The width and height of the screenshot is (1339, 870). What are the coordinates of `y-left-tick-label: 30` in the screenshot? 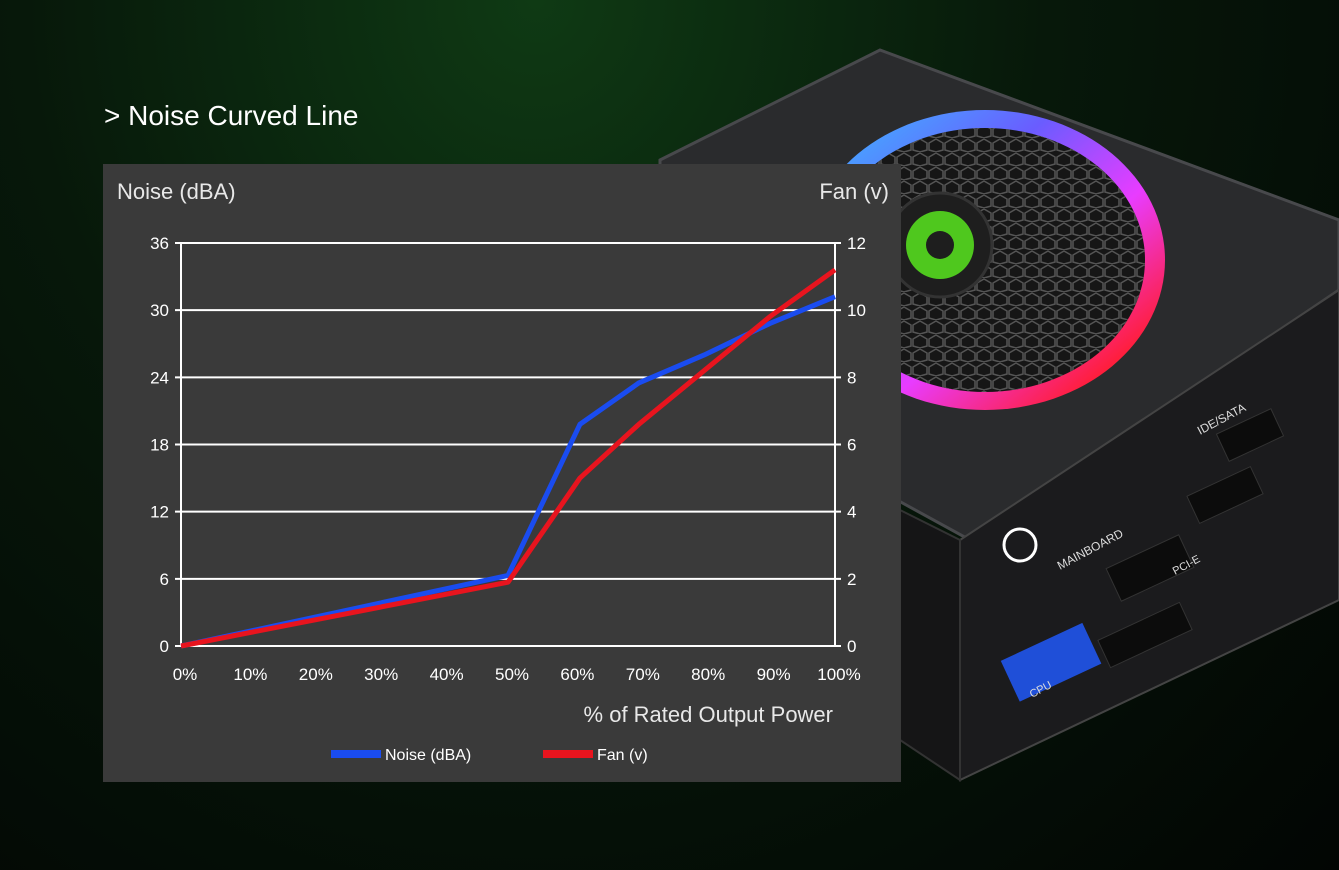 It's located at (159, 310).